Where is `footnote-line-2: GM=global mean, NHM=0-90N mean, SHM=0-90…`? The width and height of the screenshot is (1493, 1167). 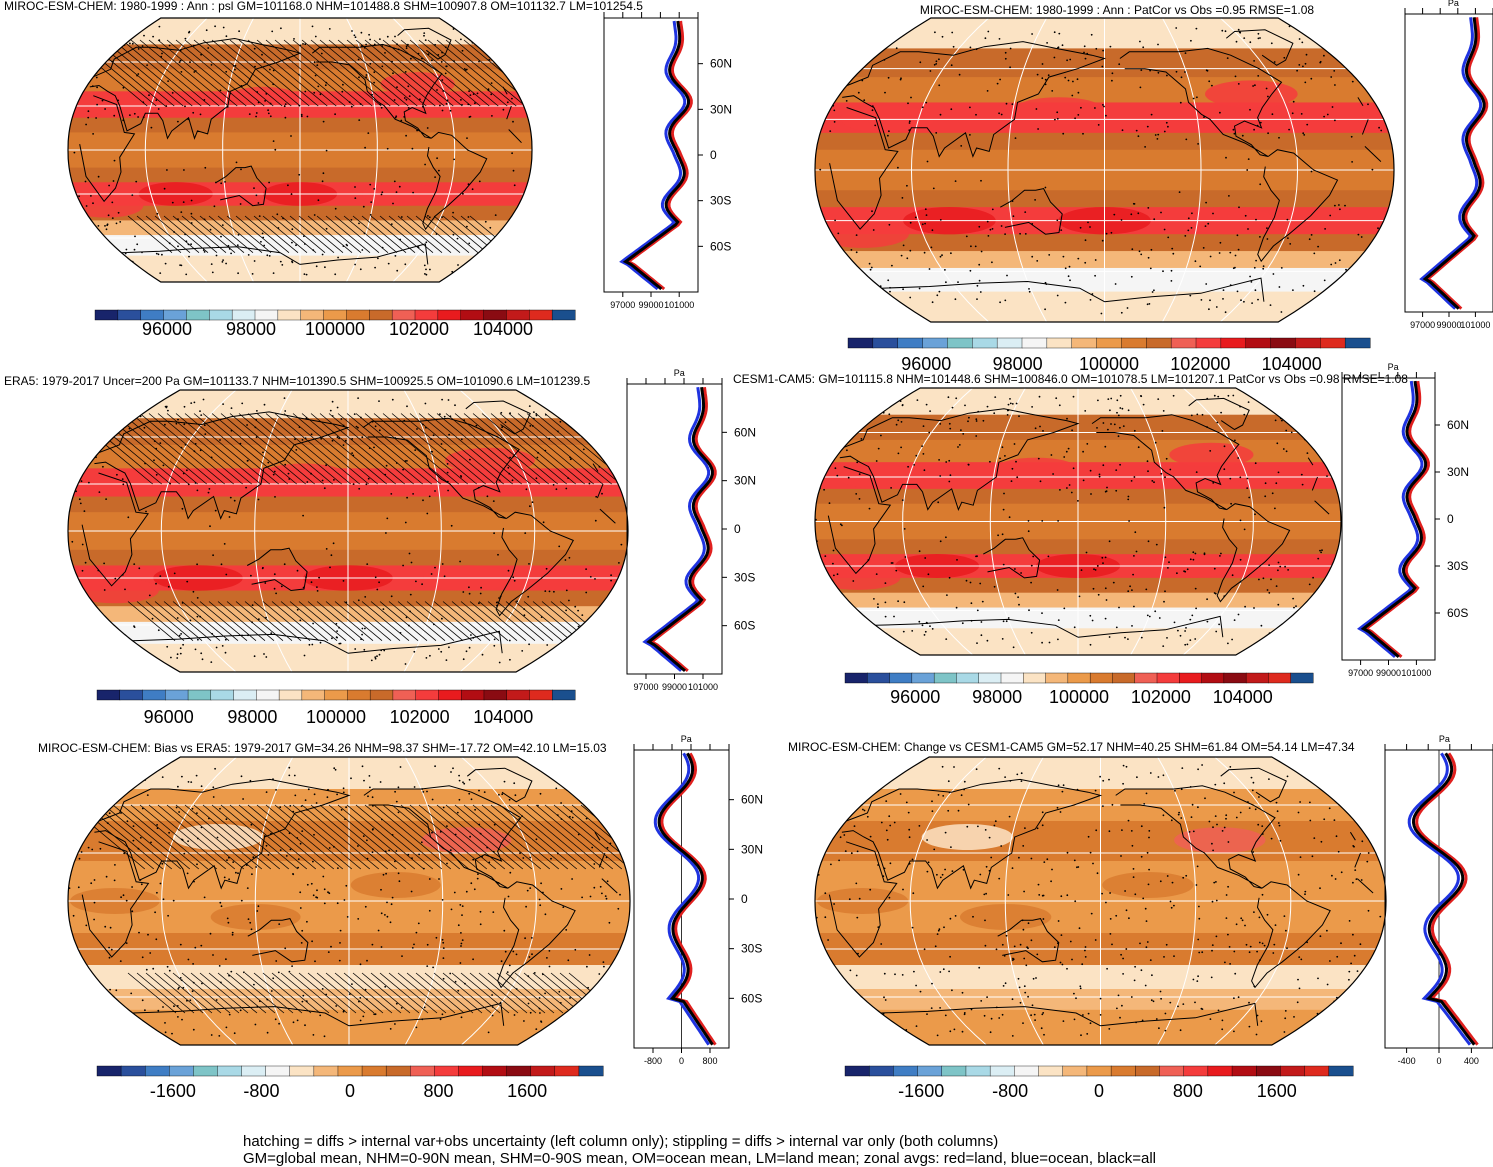 footnote-line-2: GM=global mean, NHM=0-90N mean, SHM=0-90… is located at coordinates (700, 1158).